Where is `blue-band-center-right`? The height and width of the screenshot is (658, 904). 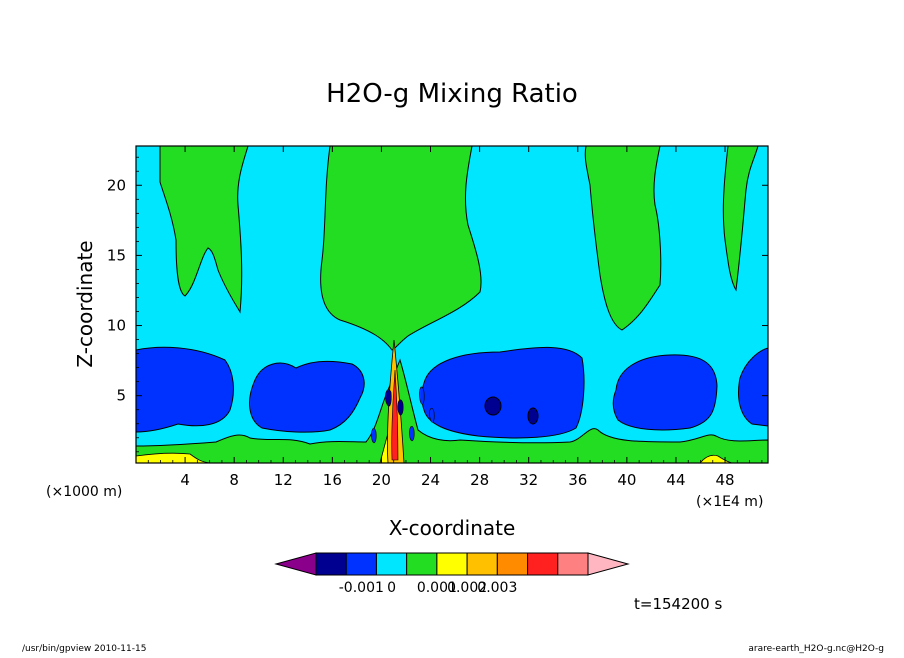
blue-band-center-right is located at coordinates (503, 392).